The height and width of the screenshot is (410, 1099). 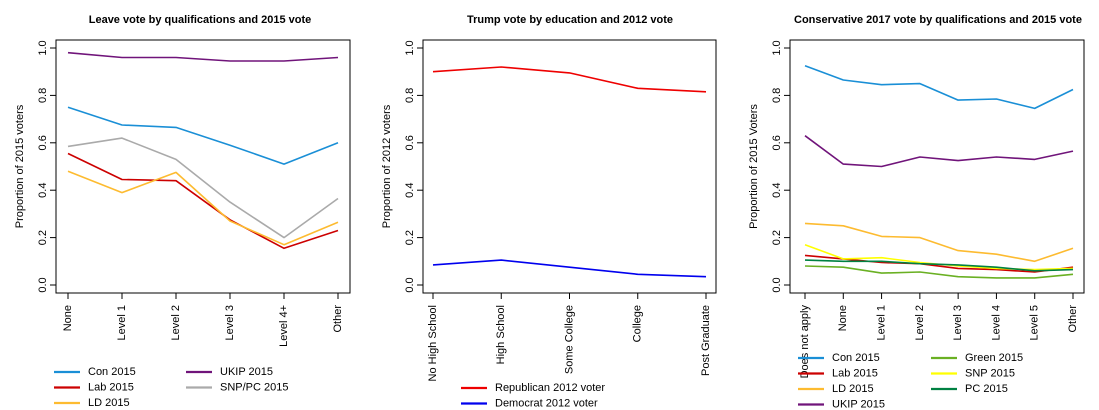 What do you see at coordinates (994, 358) in the screenshot?
I see `legend-label: Green 2015` at bounding box center [994, 358].